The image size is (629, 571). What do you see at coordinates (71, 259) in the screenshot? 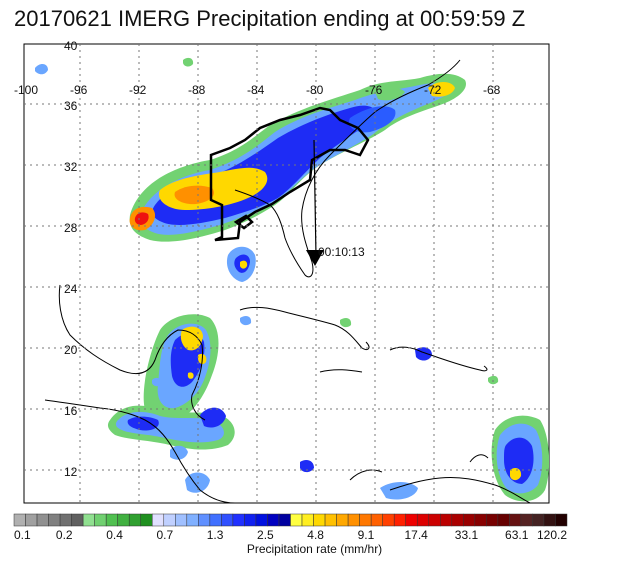
I see `latitude-labels: 40 36 32 28 24 20 16 12` at bounding box center [71, 259].